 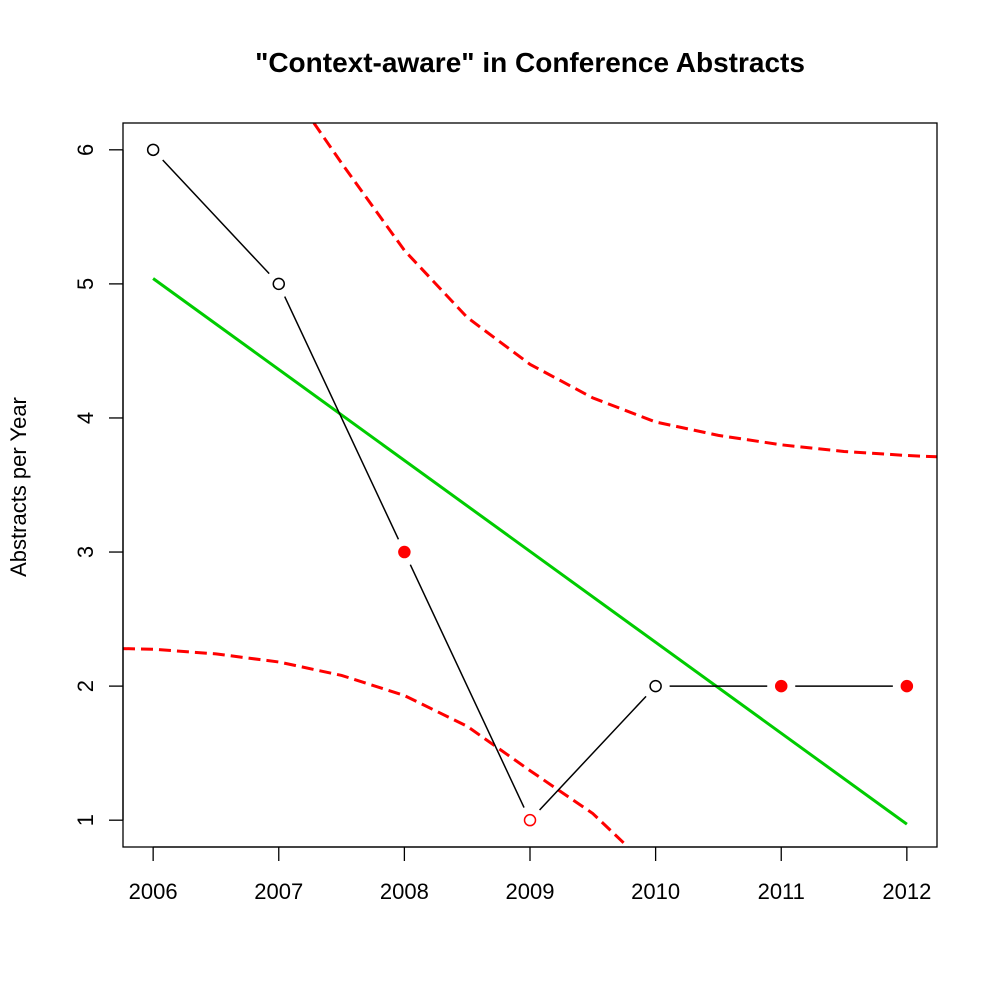 What do you see at coordinates (85, 820) in the screenshot?
I see `y-tick-label: 1` at bounding box center [85, 820].